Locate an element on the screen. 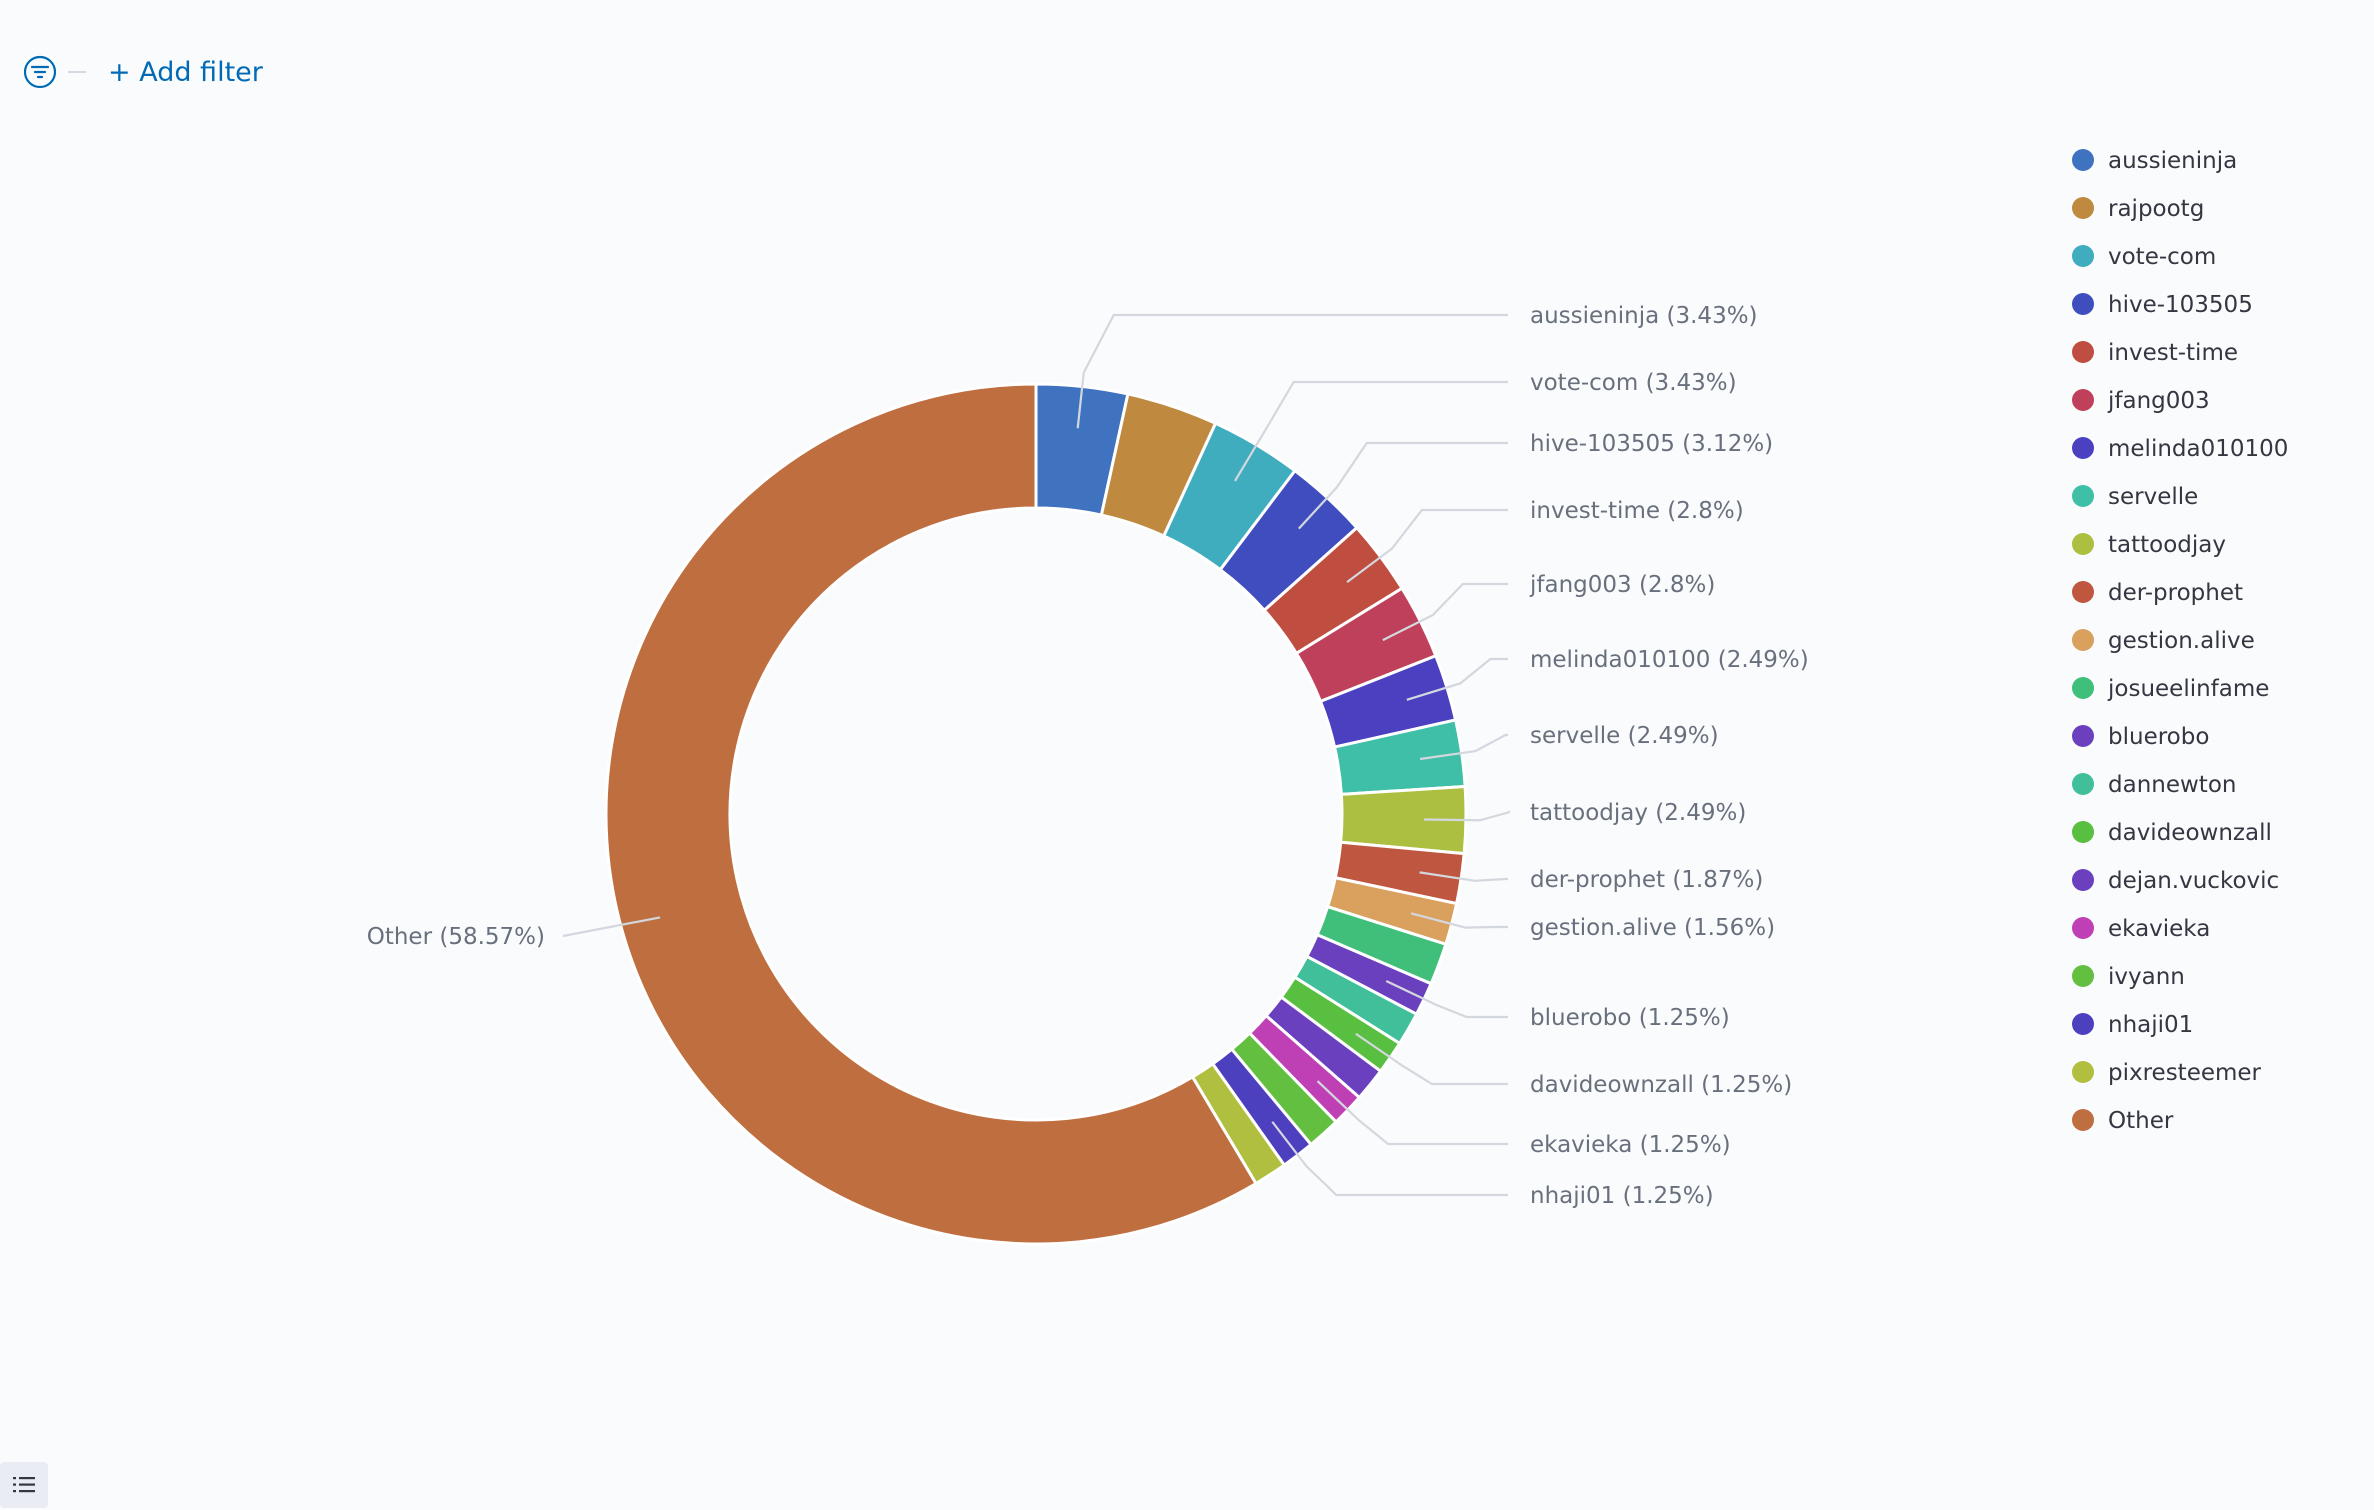 The width and height of the screenshot is (2374, 1510). slice-label-nhaji01: nhaji01 (1.25%) is located at coordinates (1622, 1196).